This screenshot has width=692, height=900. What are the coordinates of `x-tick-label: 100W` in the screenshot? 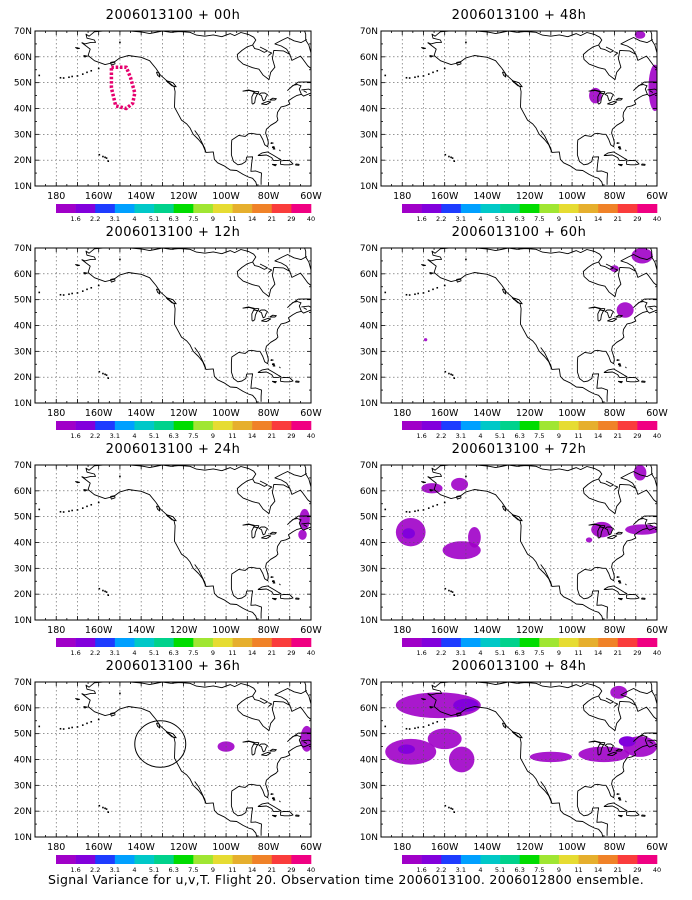 It's located at (226, 847).